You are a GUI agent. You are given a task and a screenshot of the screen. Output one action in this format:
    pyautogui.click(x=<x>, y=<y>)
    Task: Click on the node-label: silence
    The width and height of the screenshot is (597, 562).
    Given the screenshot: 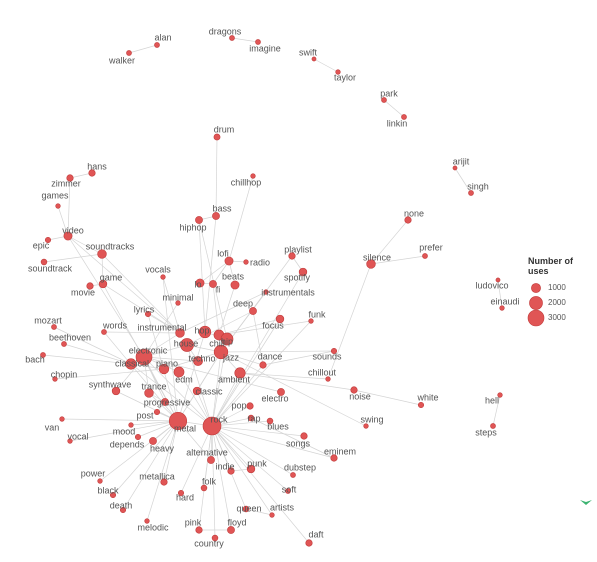 What is the action you would take?
    pyautogui.click(x=377, y=257)
    